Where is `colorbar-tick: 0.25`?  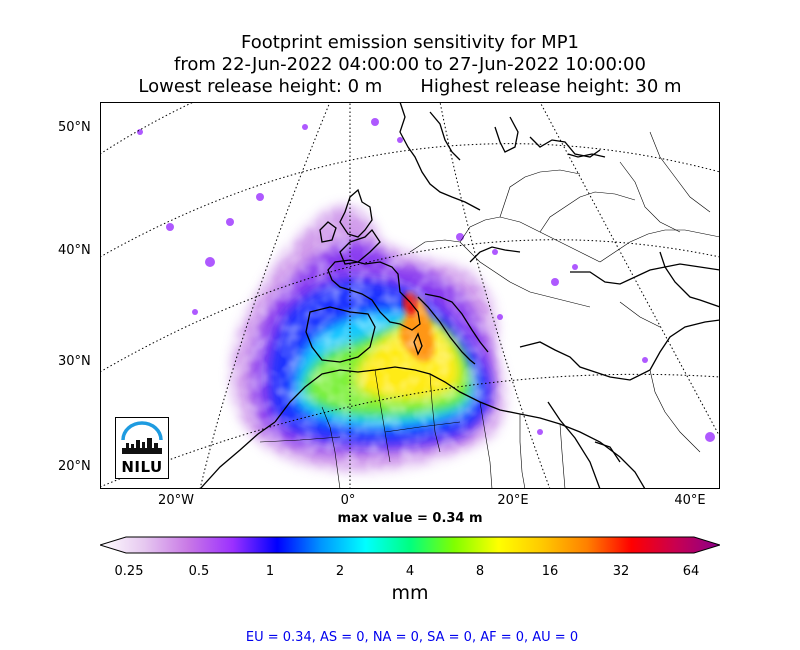 colorbar-tick: 0.25 is located at coordinates (129, 571).